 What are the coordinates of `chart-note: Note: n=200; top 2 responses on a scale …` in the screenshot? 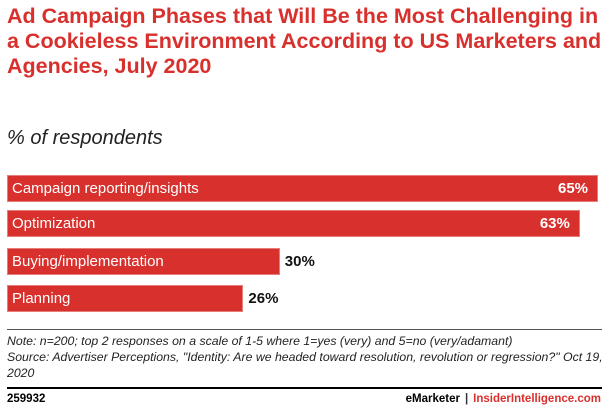 It's located at (306, 357).